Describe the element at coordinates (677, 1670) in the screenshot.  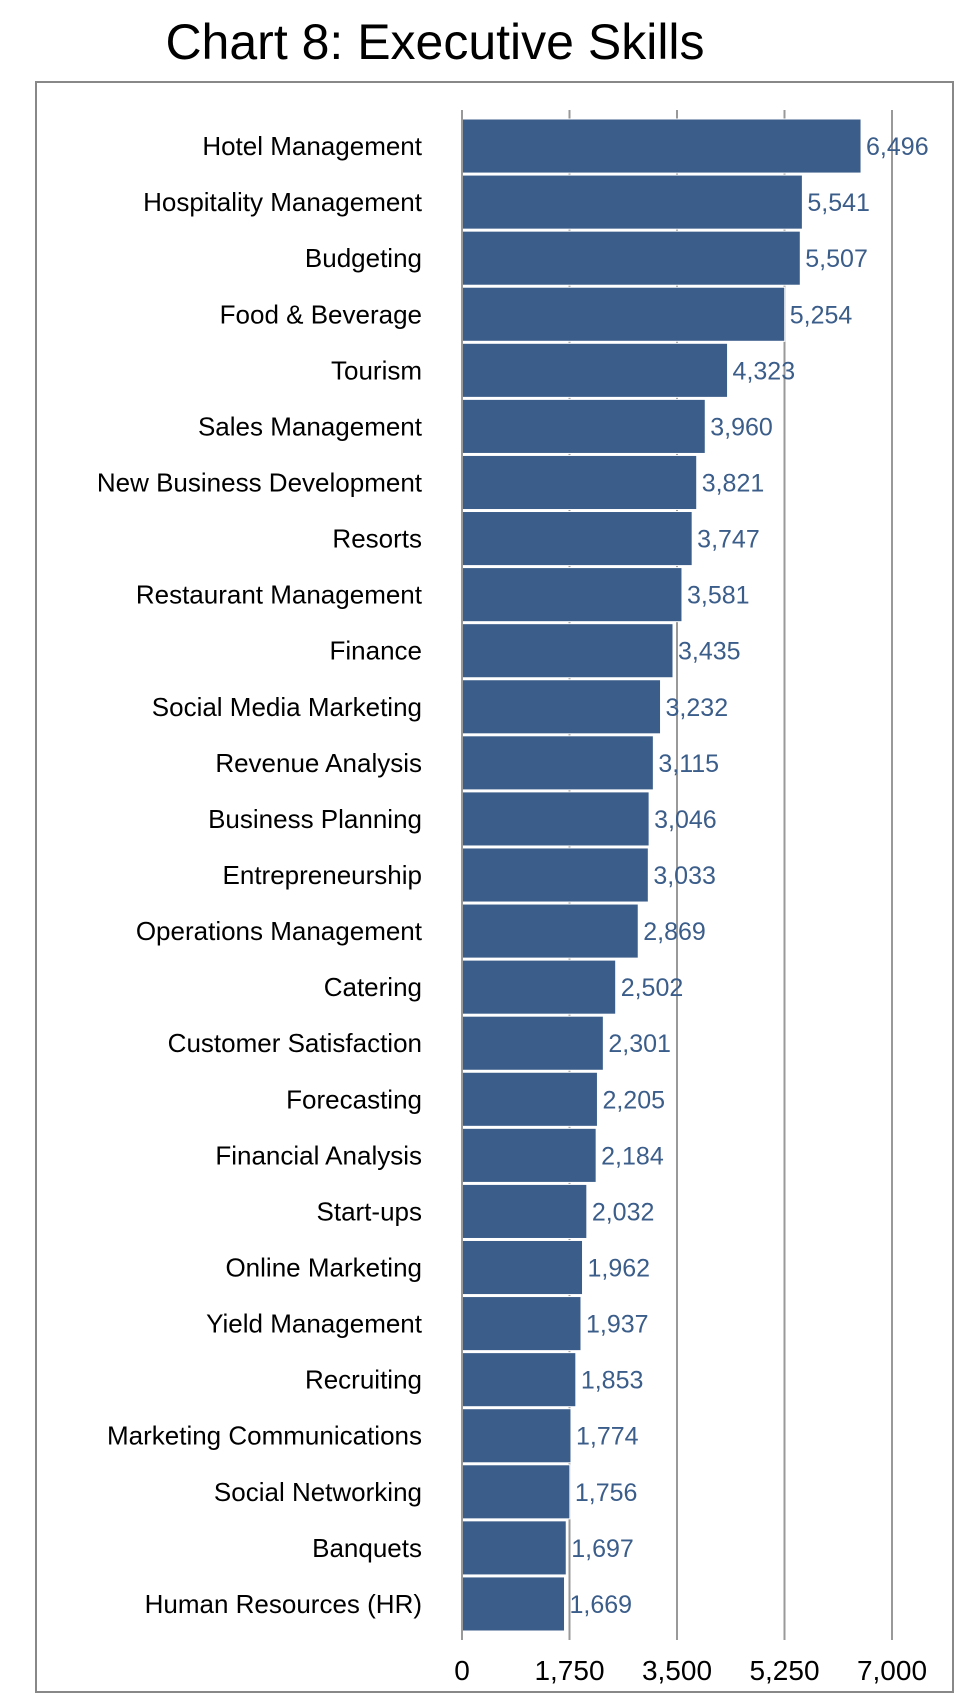
I see `x-tick-label: 3,500` at that location.